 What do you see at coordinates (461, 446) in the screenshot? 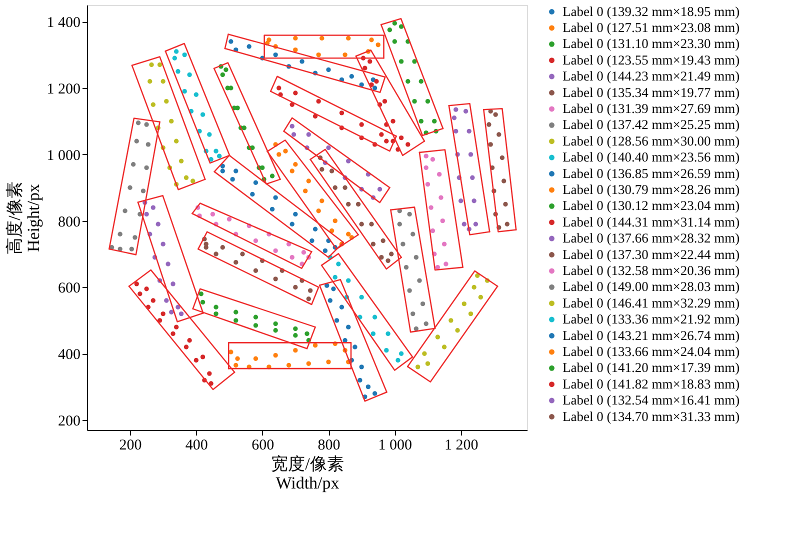
I see `x-tick-label: 1 200` at bounding box center [461, 446].